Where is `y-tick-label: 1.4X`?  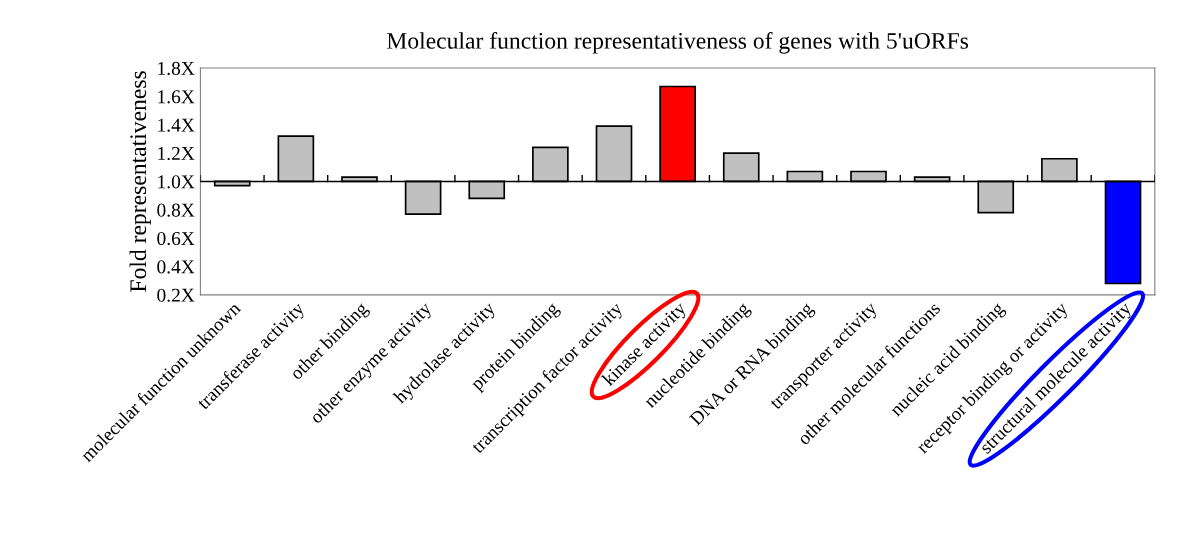
y-tick-label: 1.4X is located at coordinates (176, 125).